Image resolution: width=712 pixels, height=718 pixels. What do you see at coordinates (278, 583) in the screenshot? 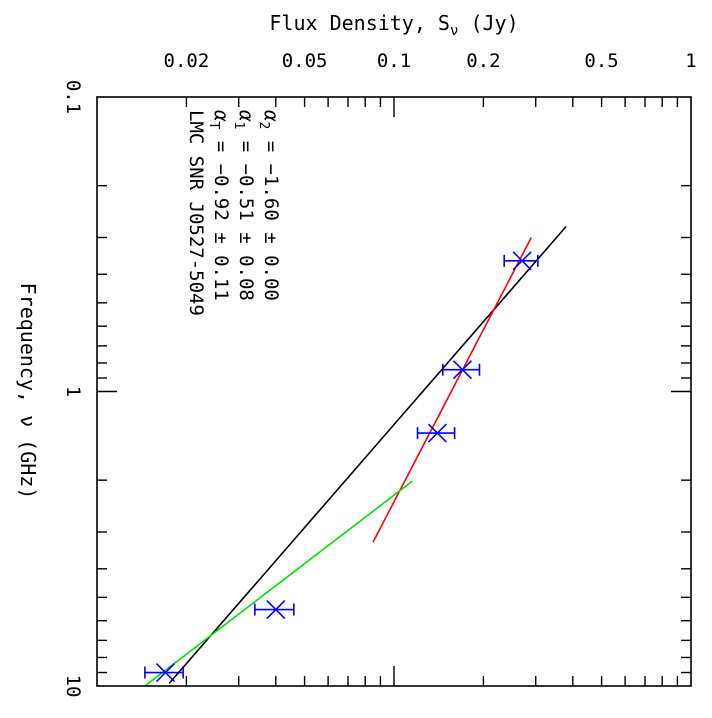
I see `fit-line` at bounding box center [278, 583].